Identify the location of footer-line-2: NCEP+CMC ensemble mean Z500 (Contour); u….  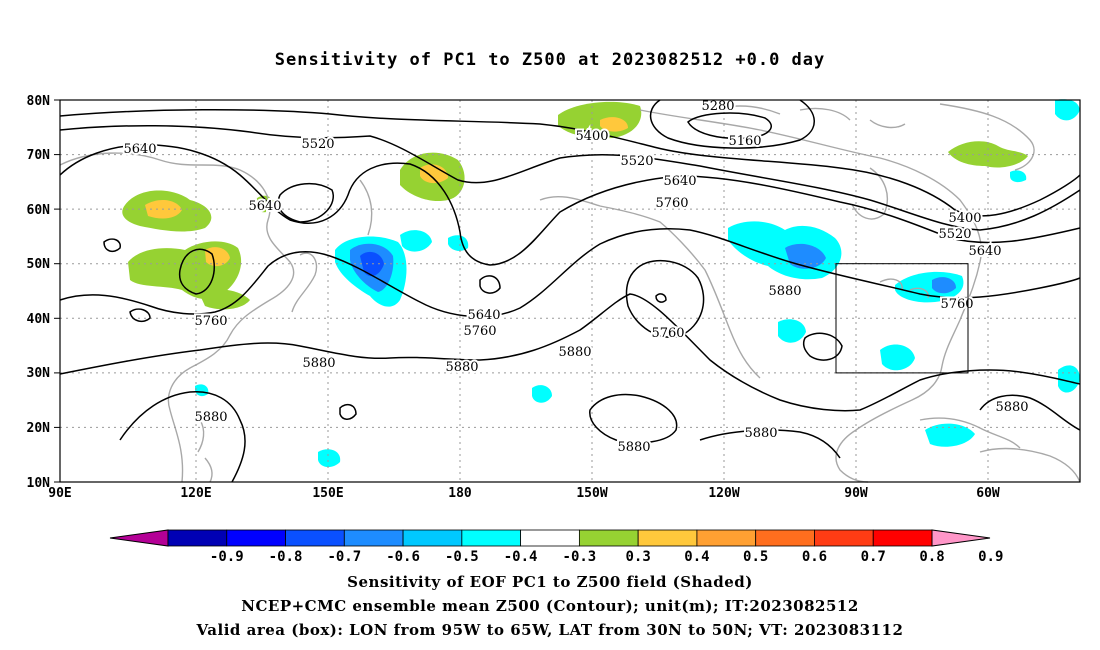
(550, 606).